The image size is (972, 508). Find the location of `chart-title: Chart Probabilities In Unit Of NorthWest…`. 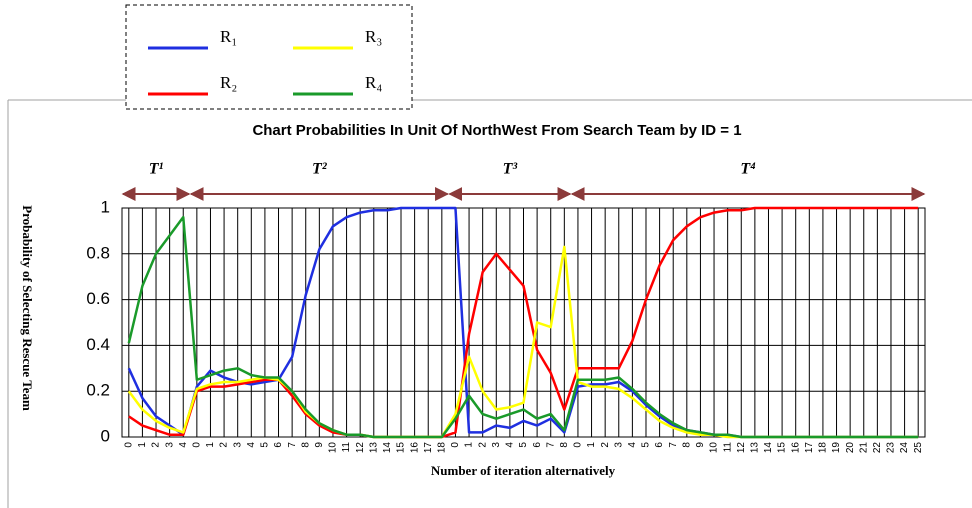

chart-title: Chart Probabilities In Unit Of NorthWest… is located at coordinates (496, 130).